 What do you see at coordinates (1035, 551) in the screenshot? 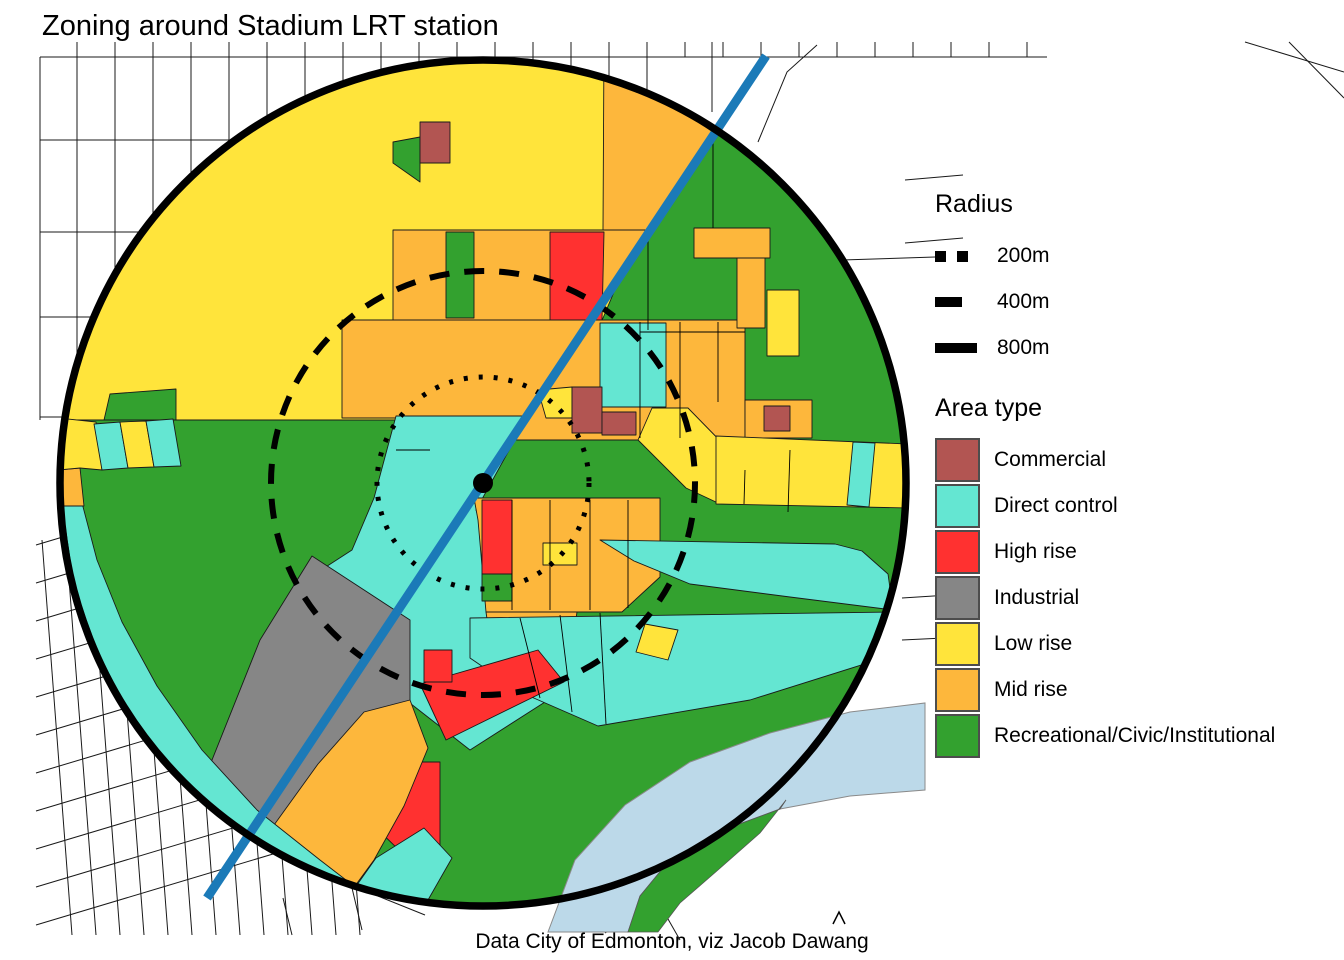
I see `legend-area-label: High rise` at bounding box center [1035, 551].